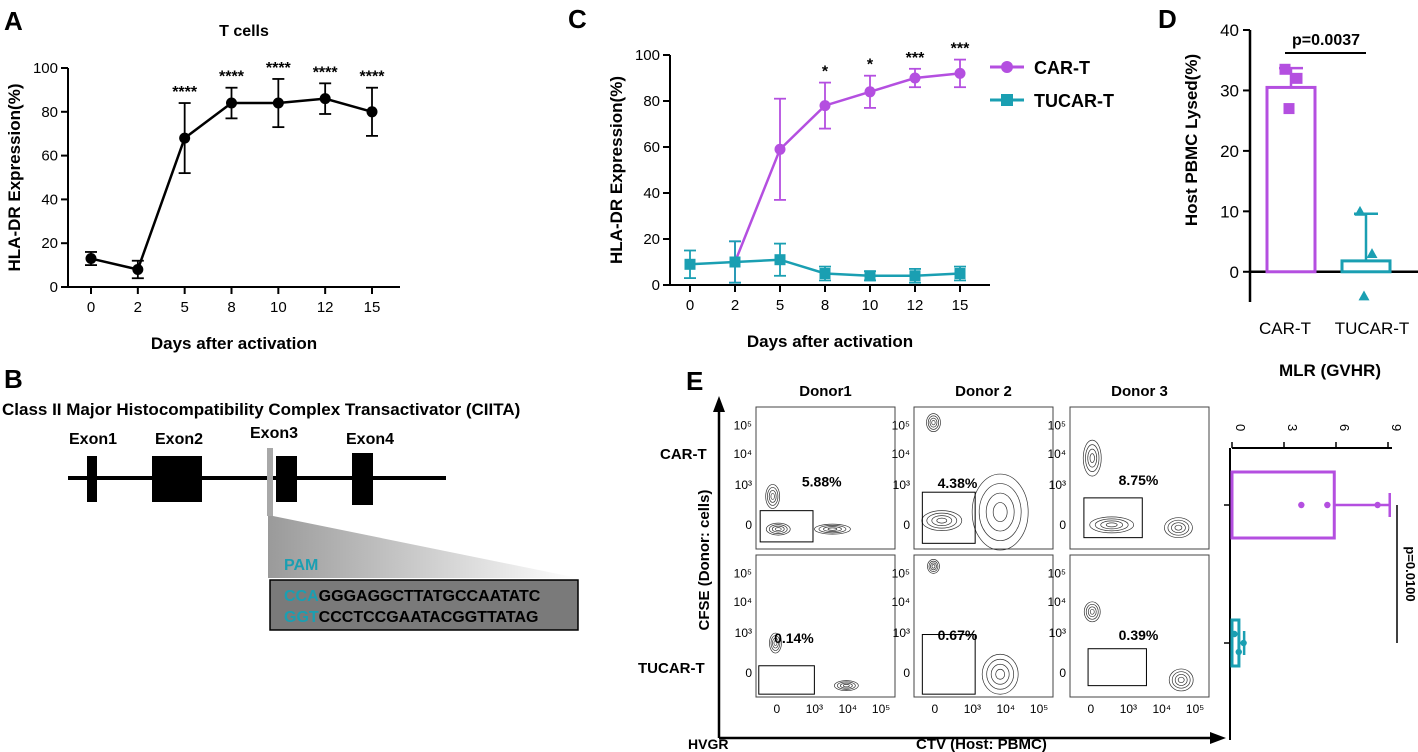 The image size is (1418, 752). What do you see at coordinates (1321, 582) in the screenshot?
I see `chart-e: 0 3 6 9 p=0.0100` at bounding box center [1321, 582].